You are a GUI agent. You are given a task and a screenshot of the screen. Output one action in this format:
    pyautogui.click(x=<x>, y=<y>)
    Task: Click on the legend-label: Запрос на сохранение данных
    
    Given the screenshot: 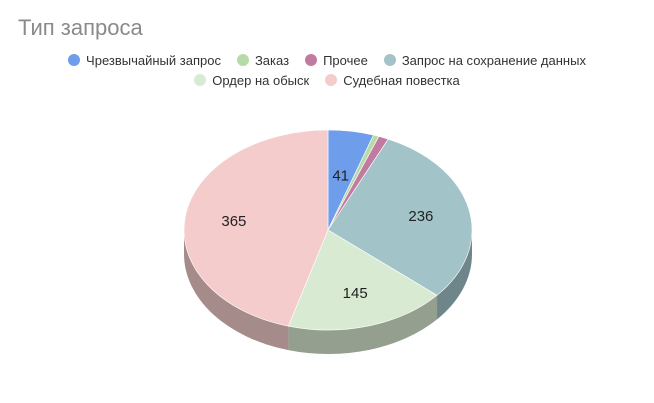 What is the action you would take?
    pyautogui.click(x=493, y=60)
    